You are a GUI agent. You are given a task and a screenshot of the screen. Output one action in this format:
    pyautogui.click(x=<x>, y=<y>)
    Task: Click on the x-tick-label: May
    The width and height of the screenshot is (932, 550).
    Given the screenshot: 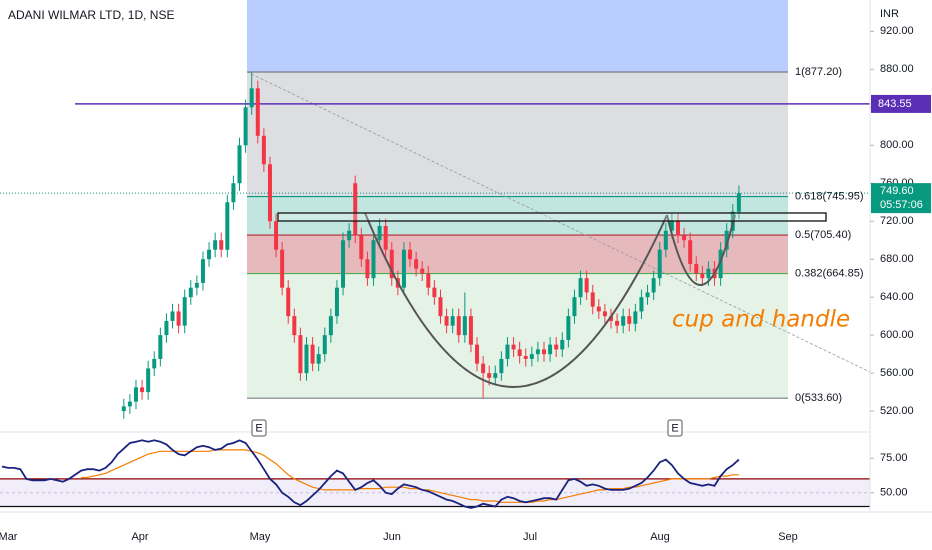 What is the action you would take?
    pyautogui.click(x=260, y=537)
    